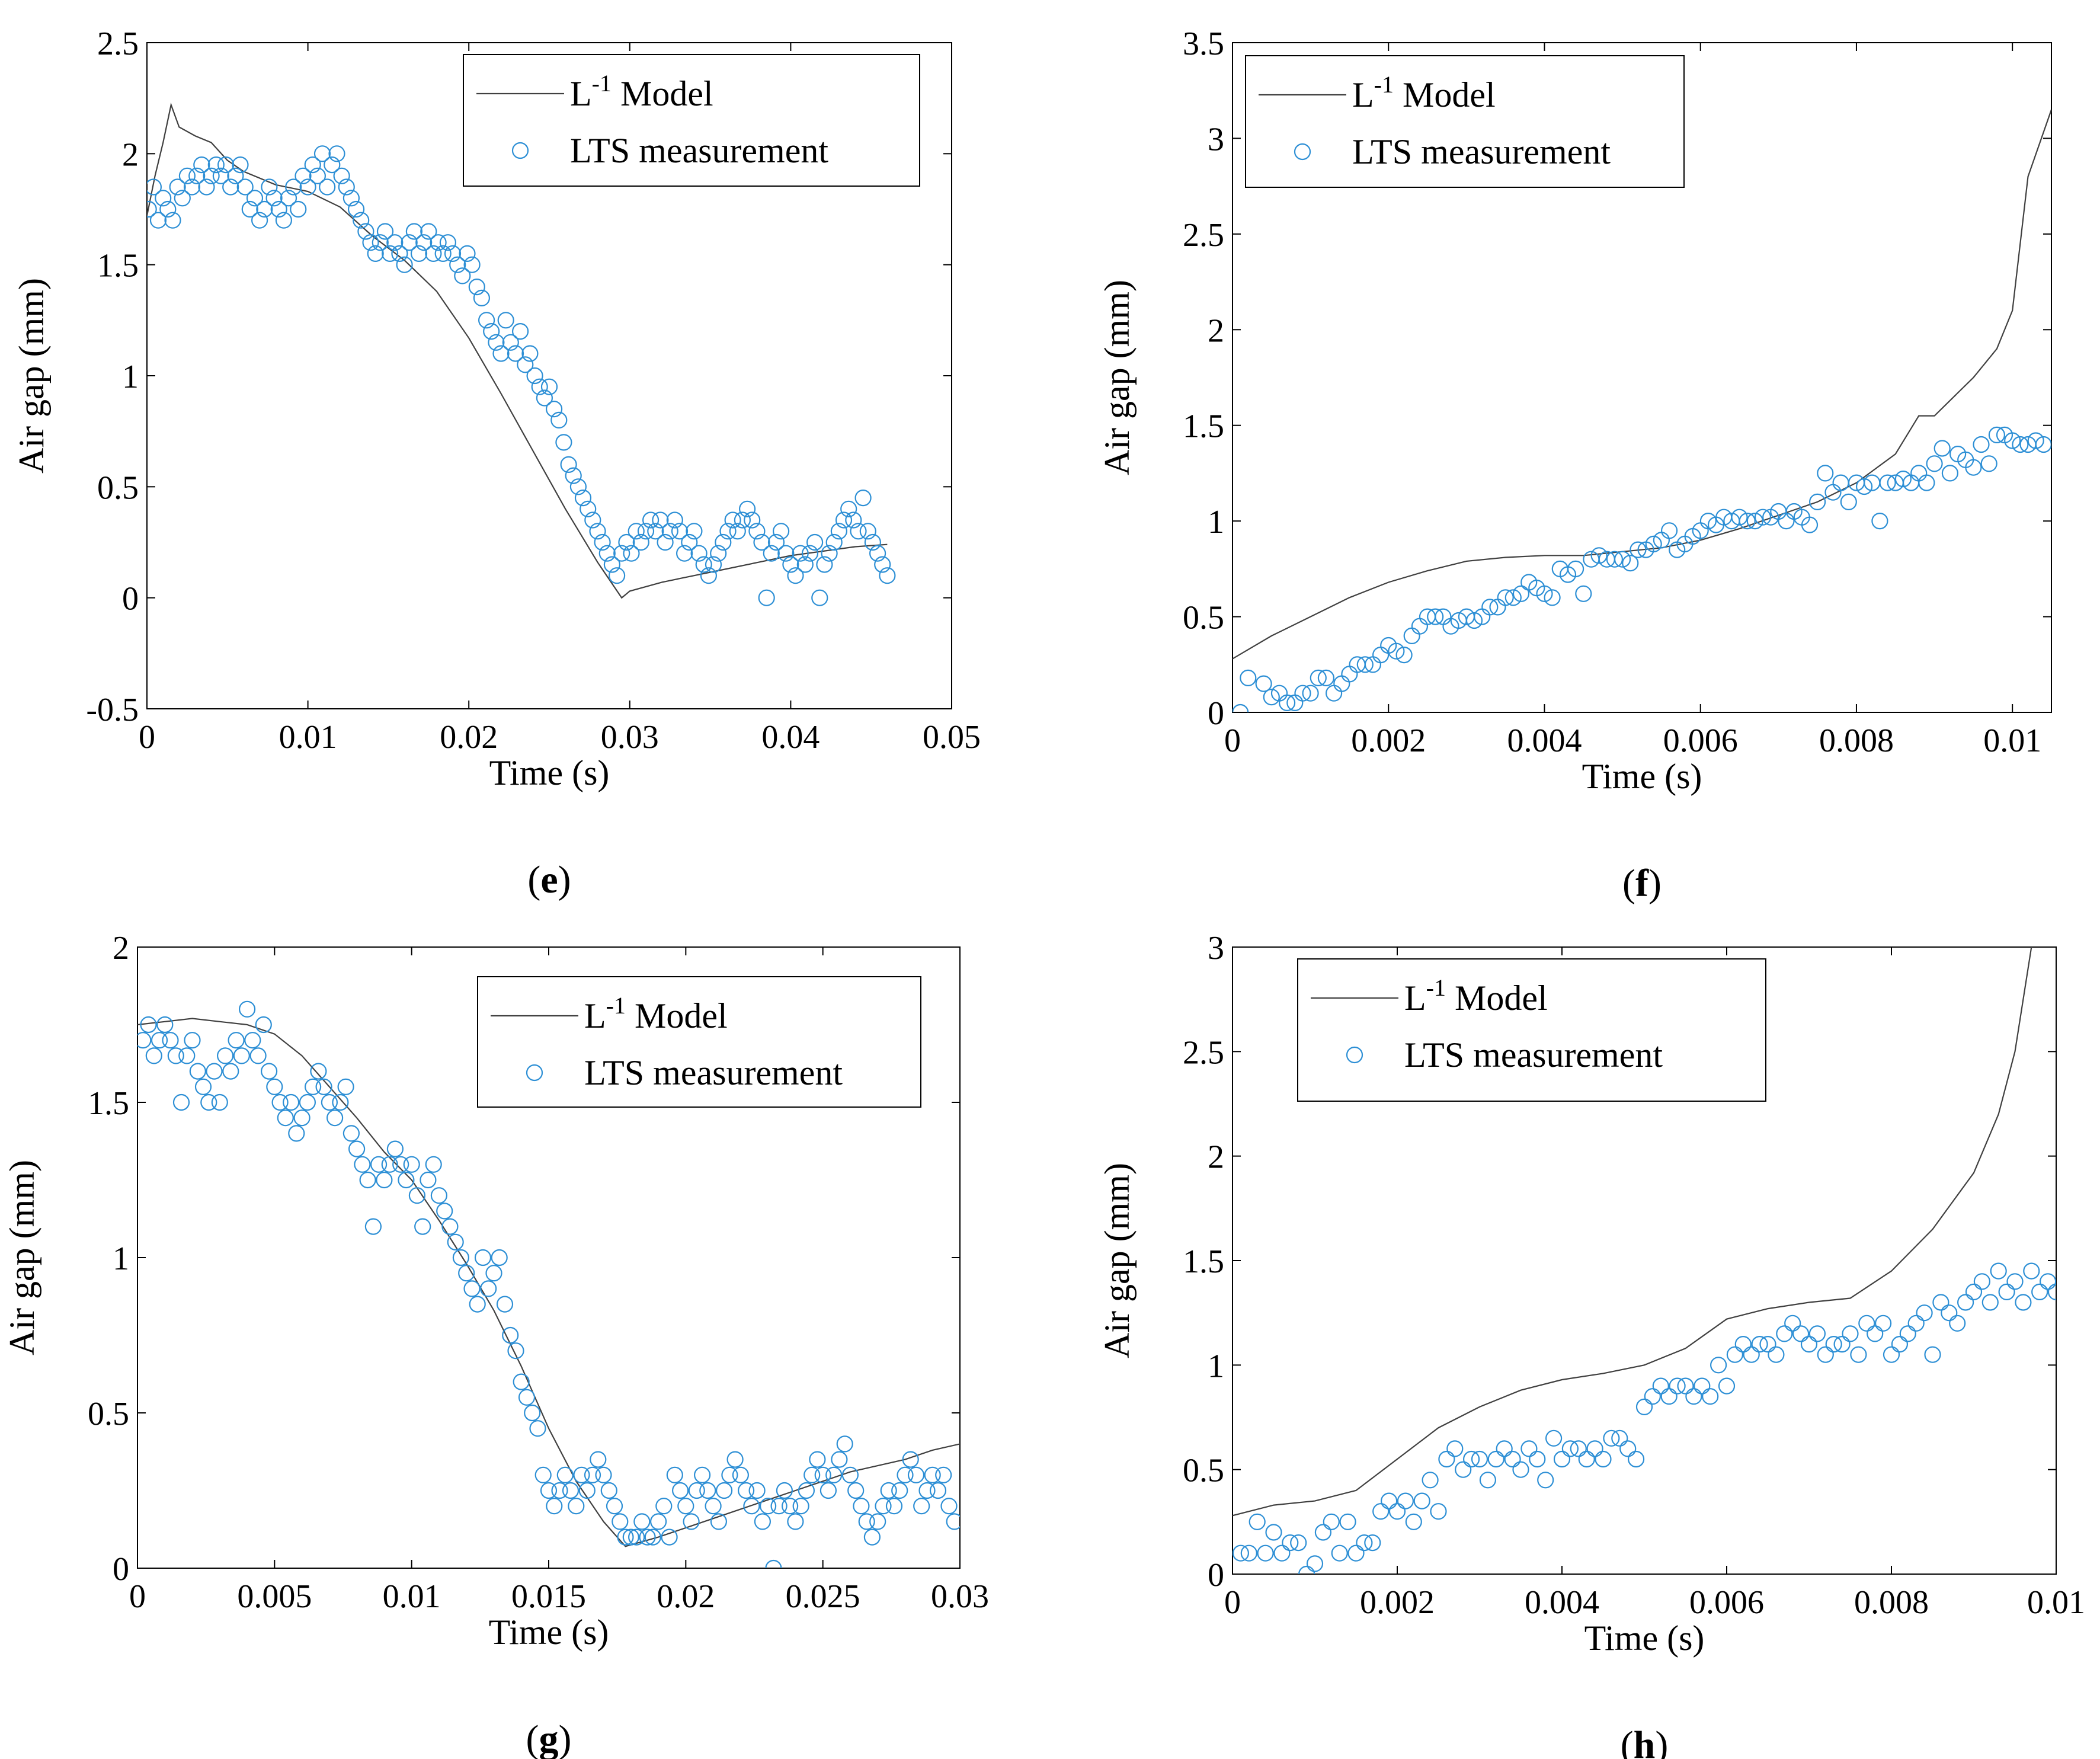  Describe the element at coordinates (548, 1596) in the screenshot. I see `x-tick-label: 0.015` at that location.